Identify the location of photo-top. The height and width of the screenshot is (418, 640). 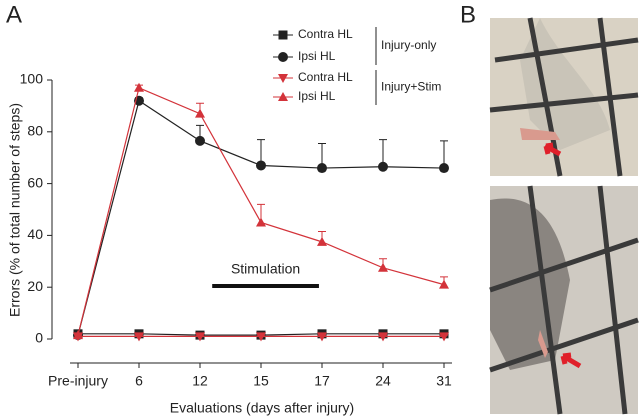
(564, 97).